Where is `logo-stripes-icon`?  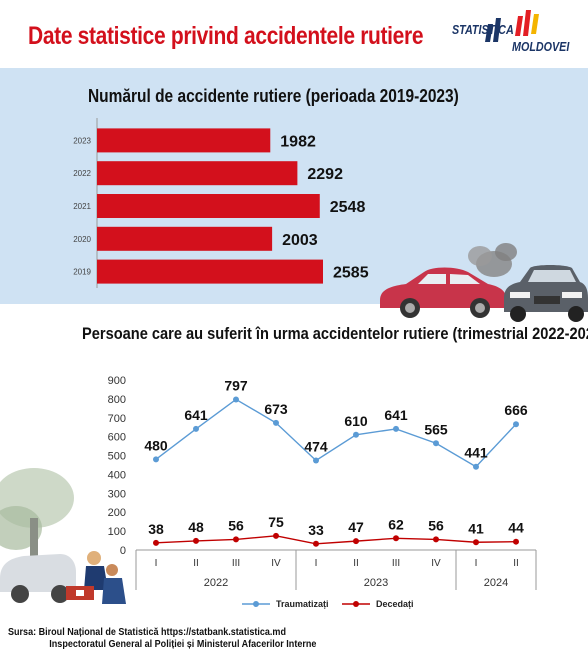 logo-stripes-icon is located at coordinates (512, 26).